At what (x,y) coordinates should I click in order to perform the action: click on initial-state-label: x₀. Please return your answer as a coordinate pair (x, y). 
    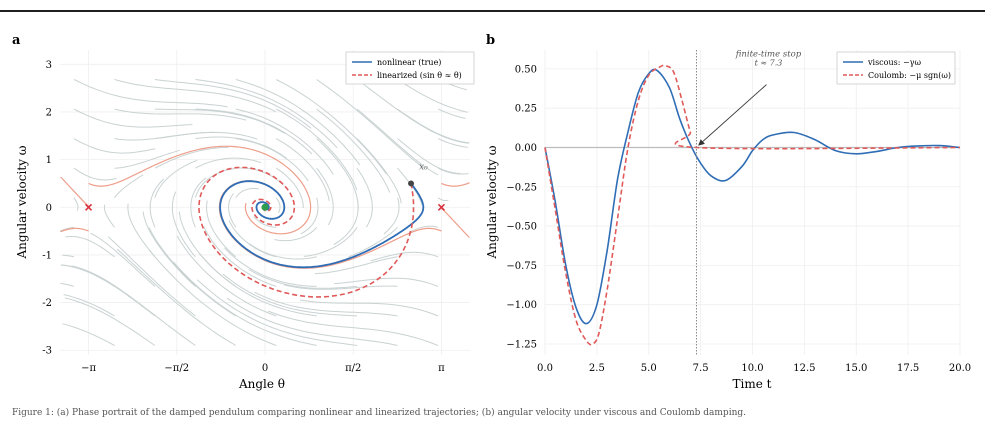
    Looking at the image, I should click on (423, 167).